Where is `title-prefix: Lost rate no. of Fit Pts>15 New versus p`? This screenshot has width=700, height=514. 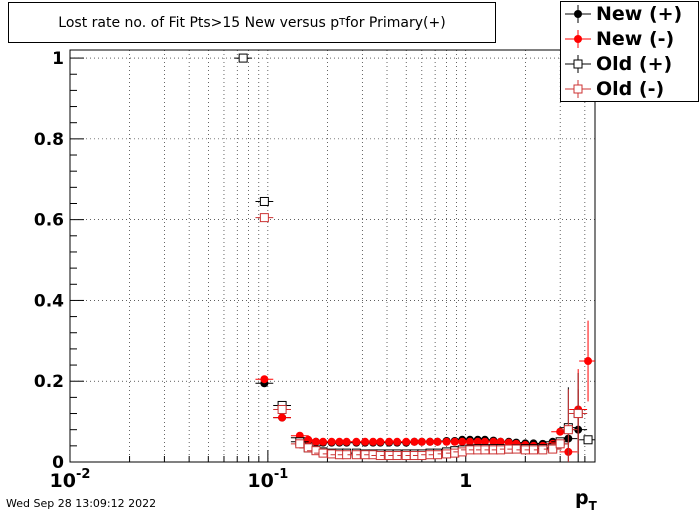
title-prefix: Lost rate no. of Fit Pts>15 New versus p is located at coordinates (199, 22).